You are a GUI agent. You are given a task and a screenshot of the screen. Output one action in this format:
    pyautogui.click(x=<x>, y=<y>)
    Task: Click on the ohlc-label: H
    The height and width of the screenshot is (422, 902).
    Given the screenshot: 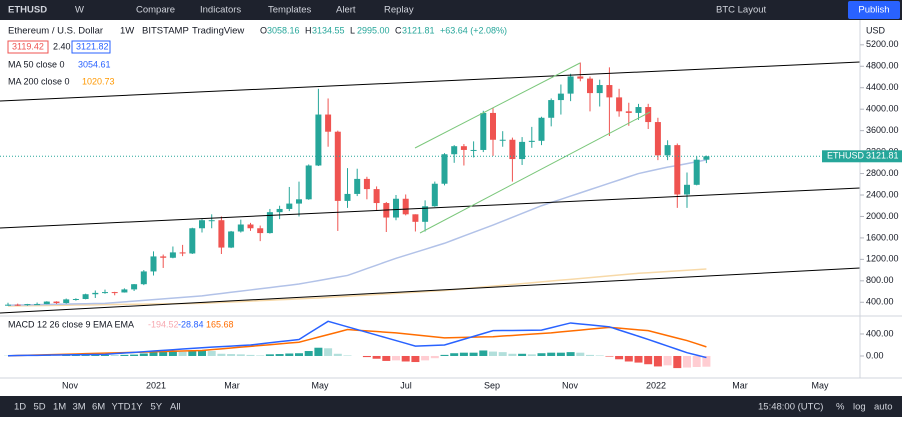 What is the action you would take?
    pyautogui.click(x=308, y=30)
    